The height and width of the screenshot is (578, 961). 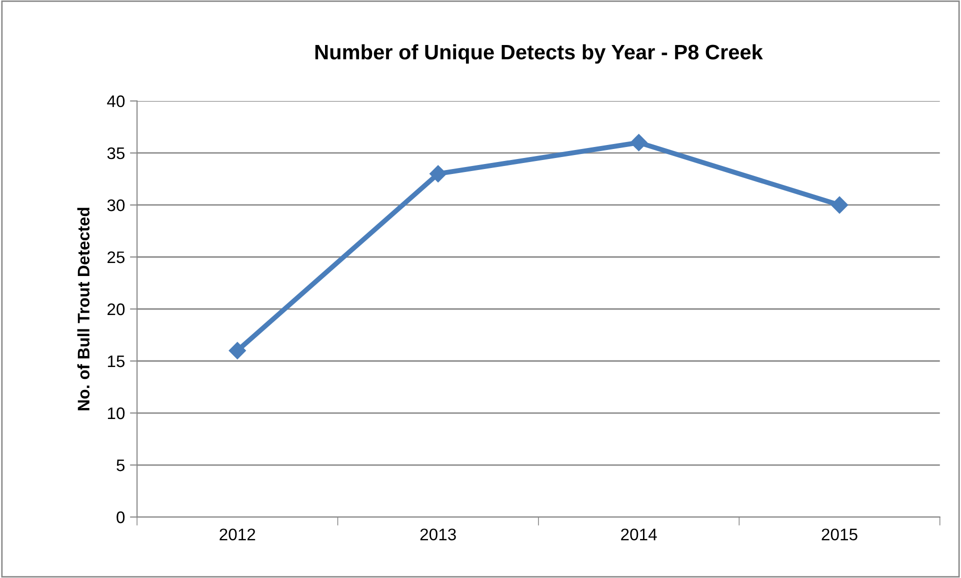 What do you see at coordinates (116, 153) in the screenshot?
I see `y-tick-label: 35` at bounding box center [116, 153].